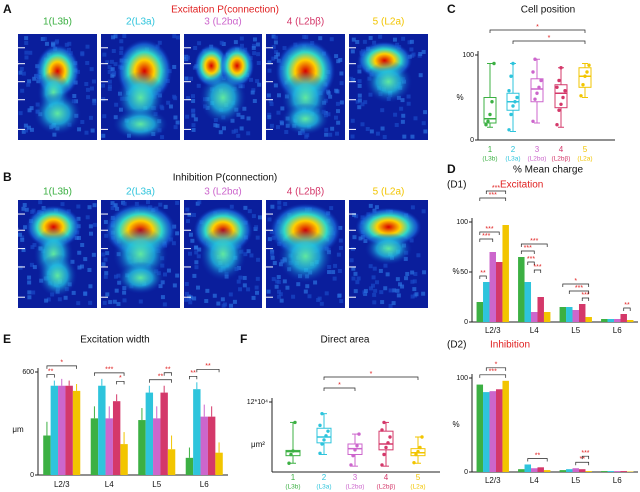 The height and width of the screenshot is (492, 640). Describe the element at coordinates (292, 487) in the screenshot. I see `x-tick-sublabel: (L3b)` at that location.